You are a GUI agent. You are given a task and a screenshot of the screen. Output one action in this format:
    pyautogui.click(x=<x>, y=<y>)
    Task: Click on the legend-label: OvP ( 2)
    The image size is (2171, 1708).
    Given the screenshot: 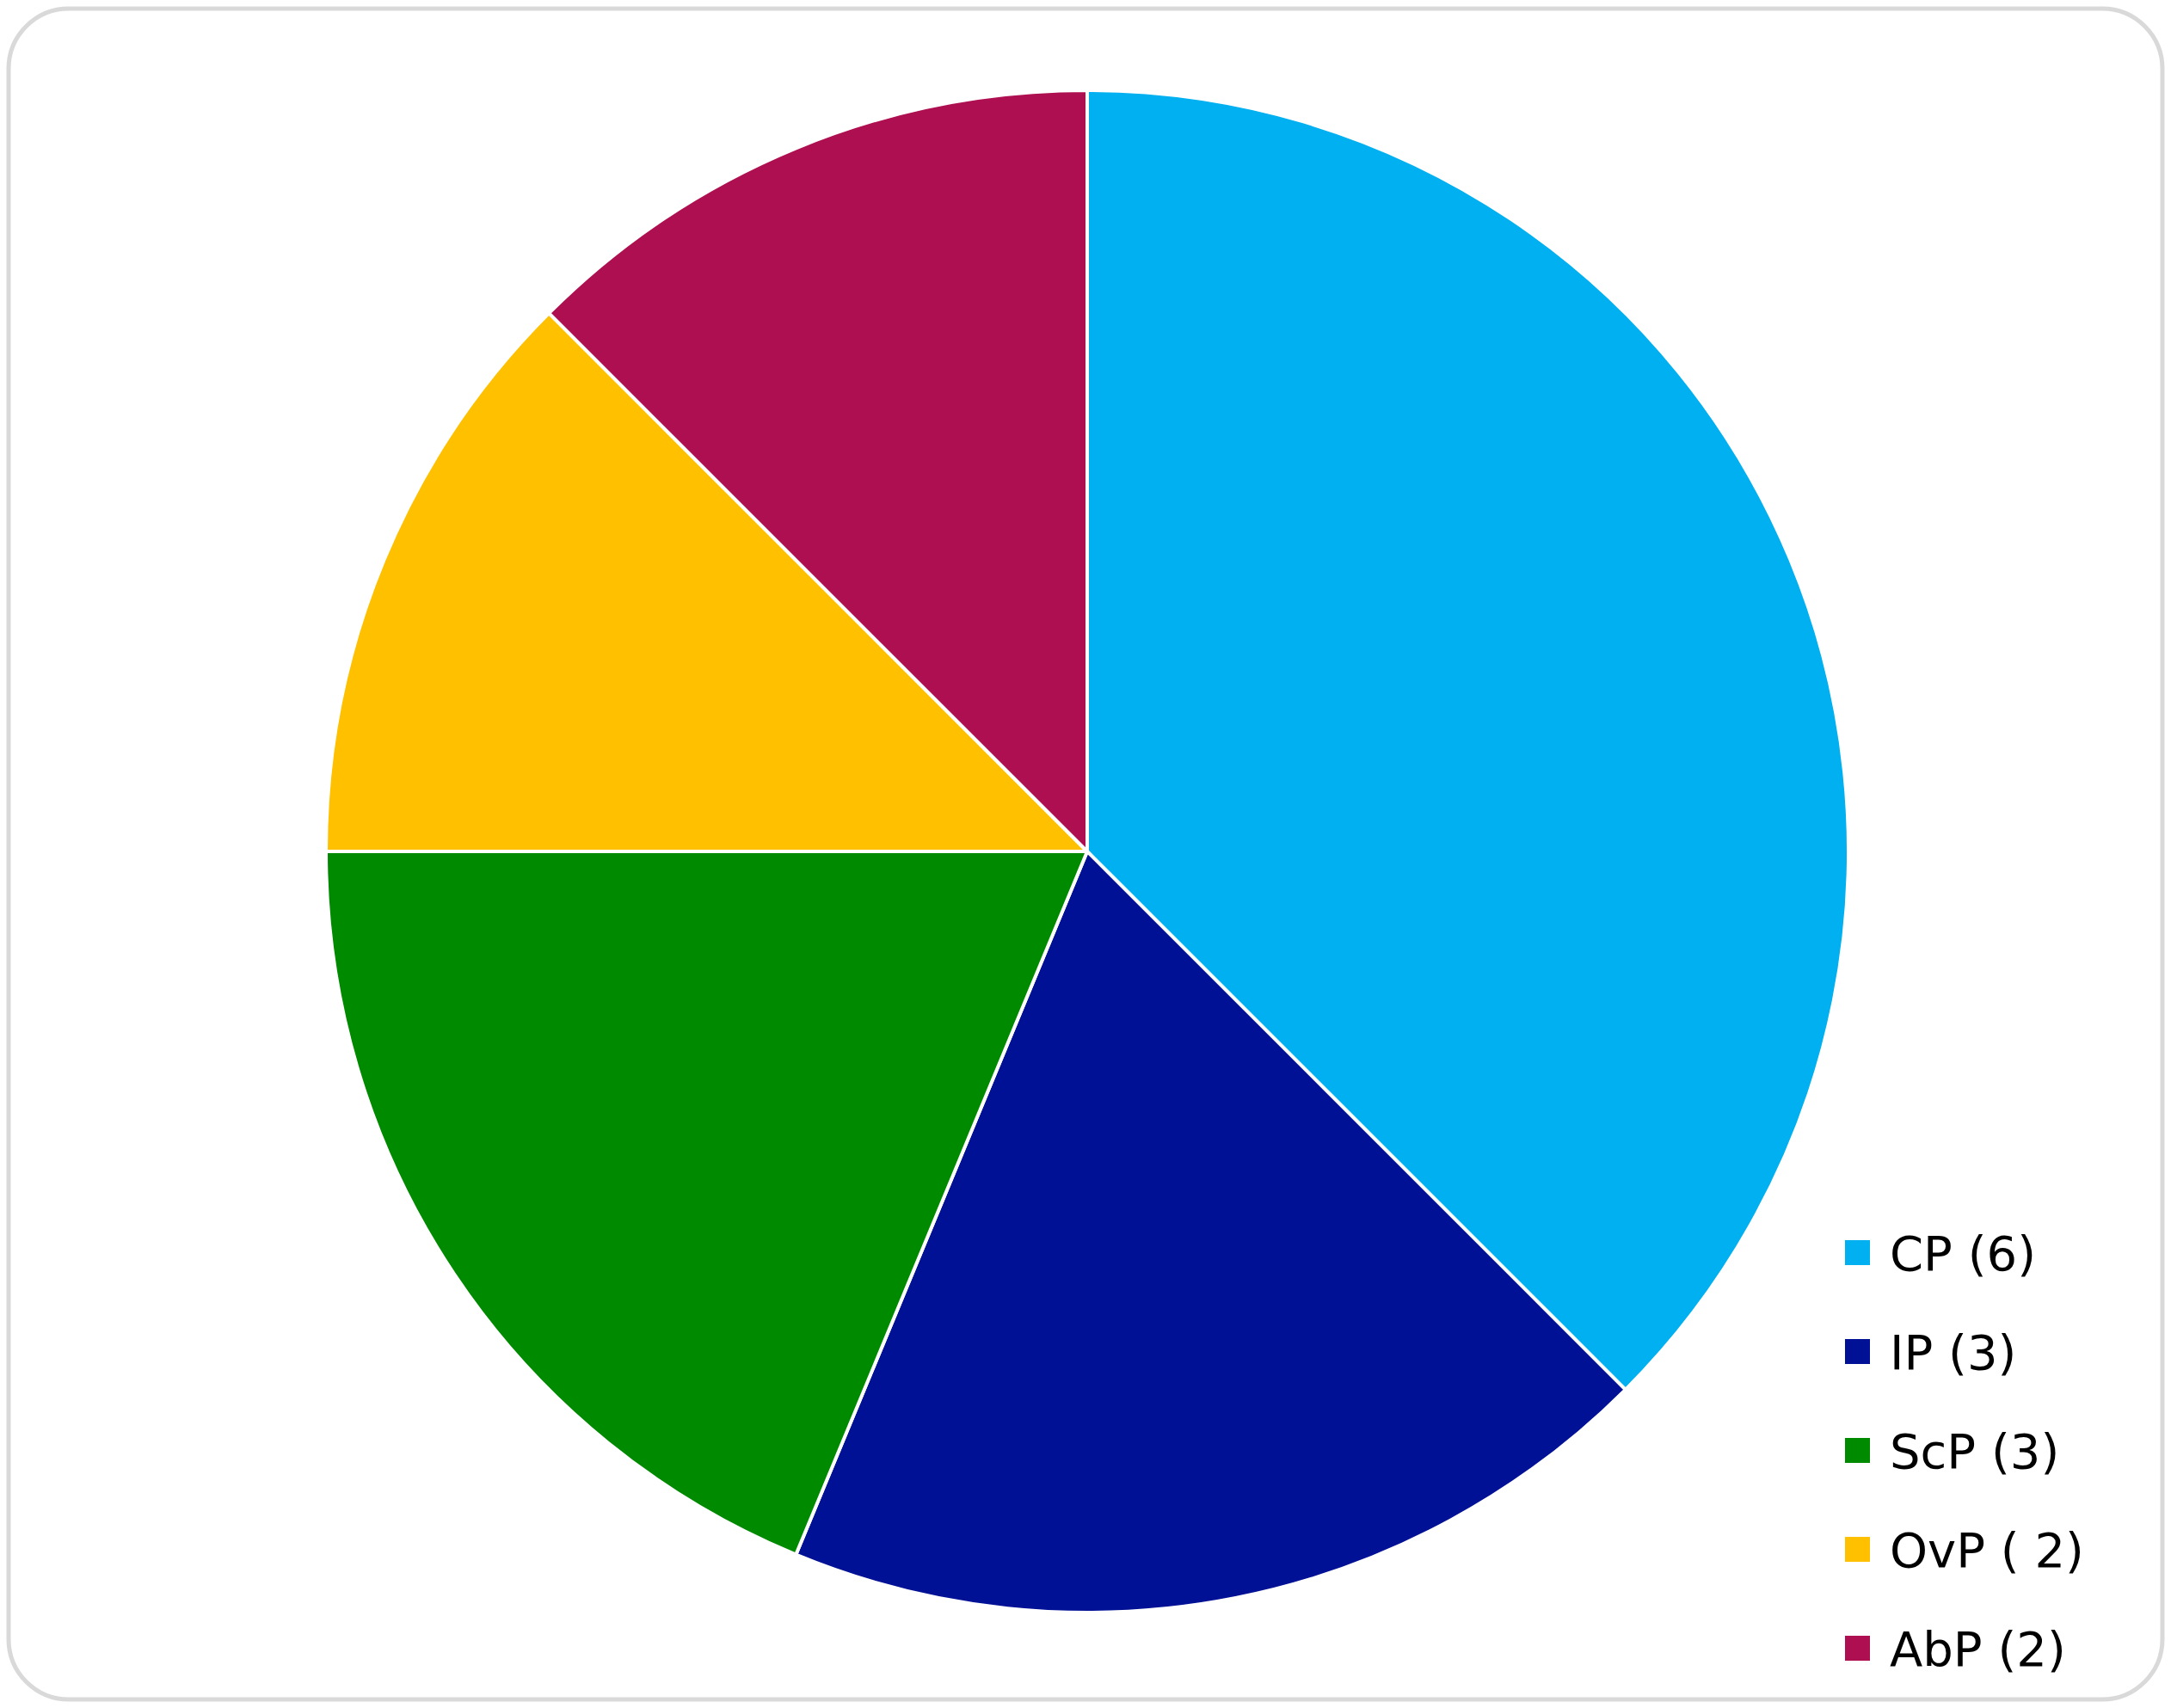 What is the action you would take?
    pyautogui.click(x=1987, y=1550)
    